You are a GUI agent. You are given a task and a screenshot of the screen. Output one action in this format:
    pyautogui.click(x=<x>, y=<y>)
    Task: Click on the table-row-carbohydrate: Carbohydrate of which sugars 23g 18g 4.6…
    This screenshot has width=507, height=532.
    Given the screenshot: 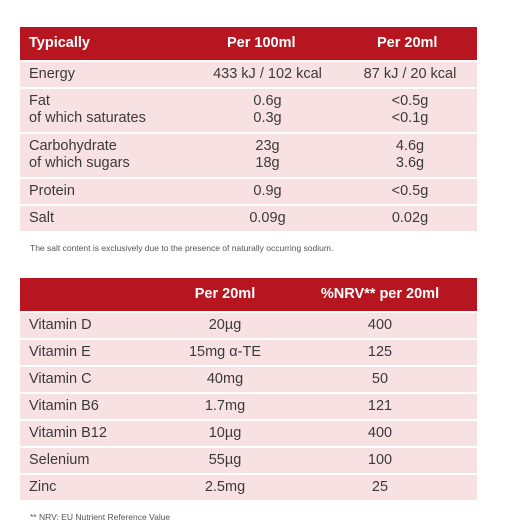 What is the action you would take?
    pyautogui.click(x=248, y=155)
    